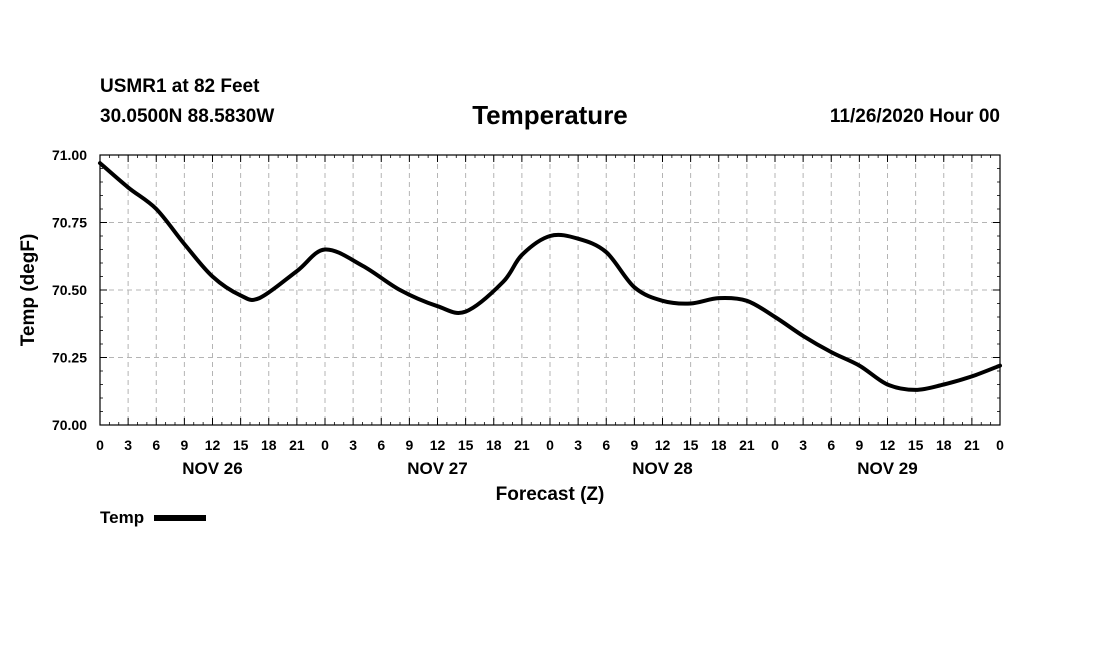 Image resolution: width=1100 pixels, height=650 pixels. Describe the element at coordinates (28, 290) in the screenshot. I see `y-axis-title: Temp (degF)` at that location.